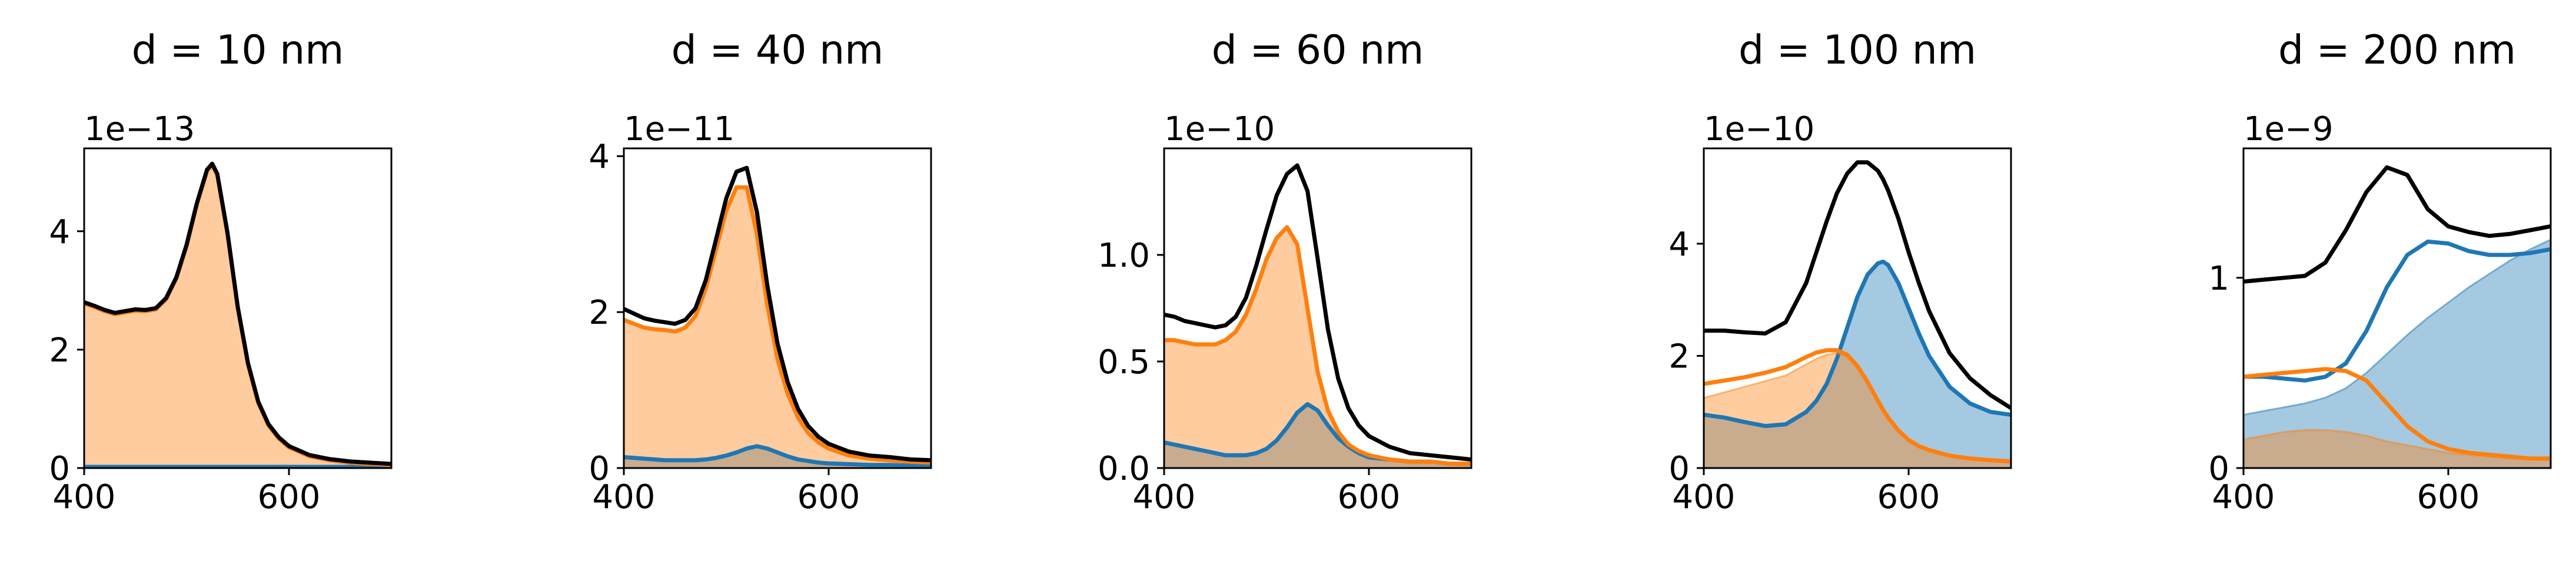 The image size is (2576, 564). What do you see at coordinates (1857, 50) in the screenshot?
I see `subplot-title: d = 100 nm` at bounding box center [1857, 50].